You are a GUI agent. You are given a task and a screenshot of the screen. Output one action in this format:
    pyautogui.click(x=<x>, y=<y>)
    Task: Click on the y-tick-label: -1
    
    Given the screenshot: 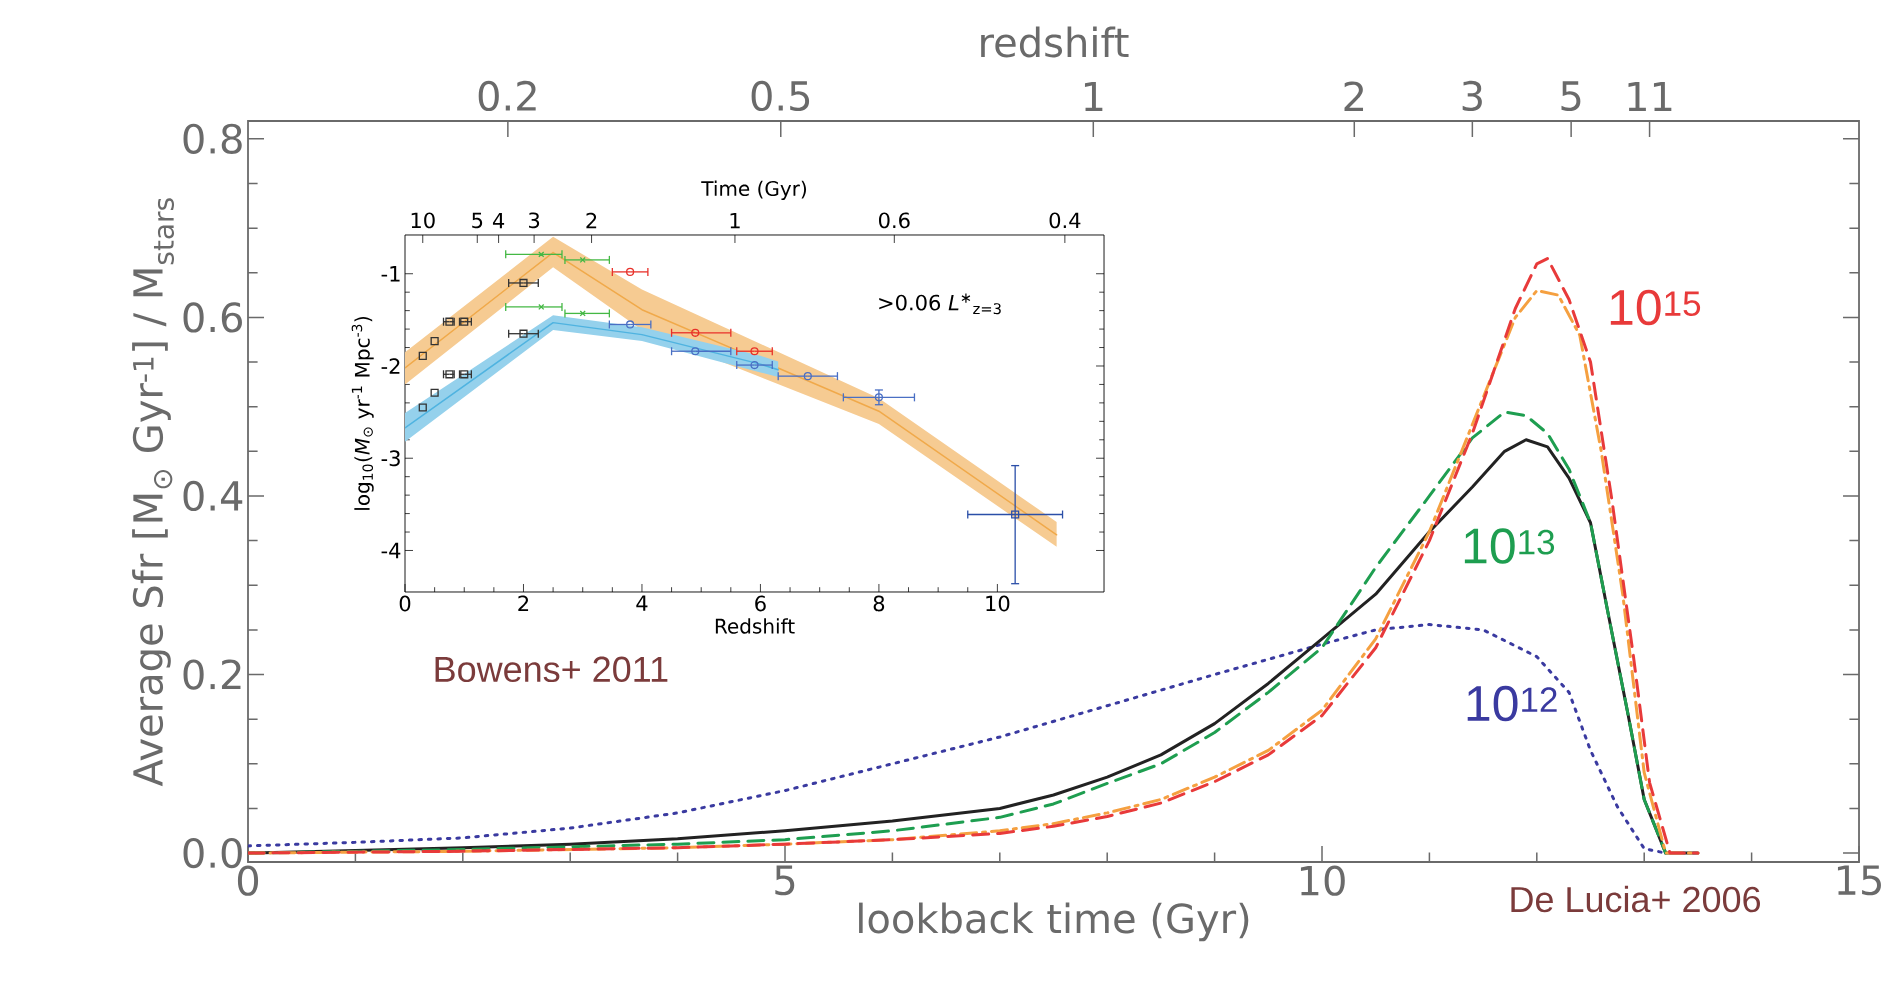 What is the action you would take?
    pyautogui.click(x=390, y=274)
    